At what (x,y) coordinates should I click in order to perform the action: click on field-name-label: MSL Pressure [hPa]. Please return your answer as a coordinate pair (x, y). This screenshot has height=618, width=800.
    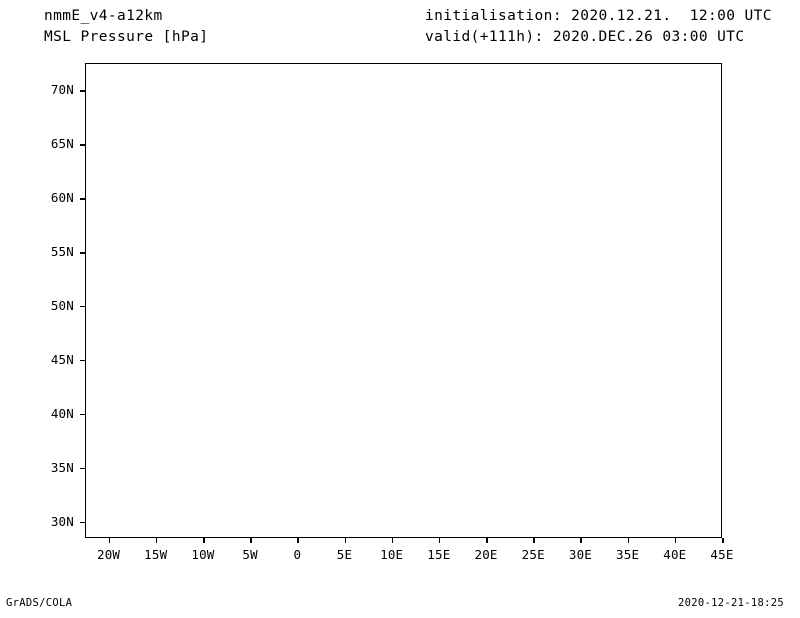
    Looking at the image, I should click on (126, 37).